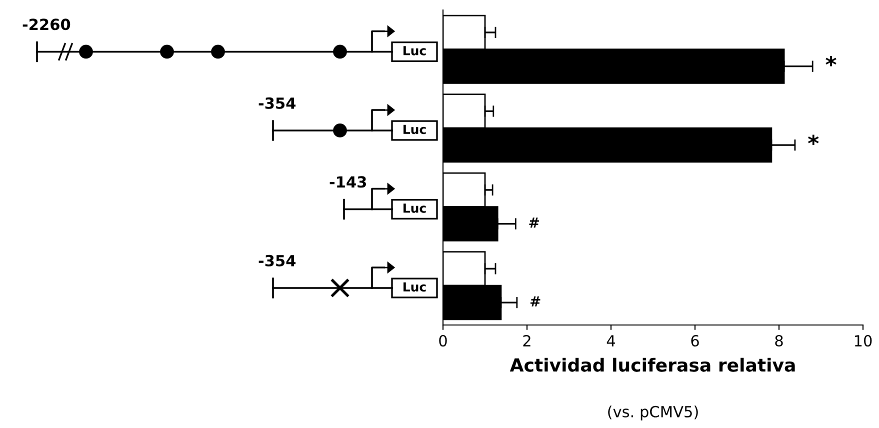 This screenshot has height=428, width=879. Describe the element at coordinates (653, 413) in the screenshot. I see `text: (vs. pCMV5)` at that location.